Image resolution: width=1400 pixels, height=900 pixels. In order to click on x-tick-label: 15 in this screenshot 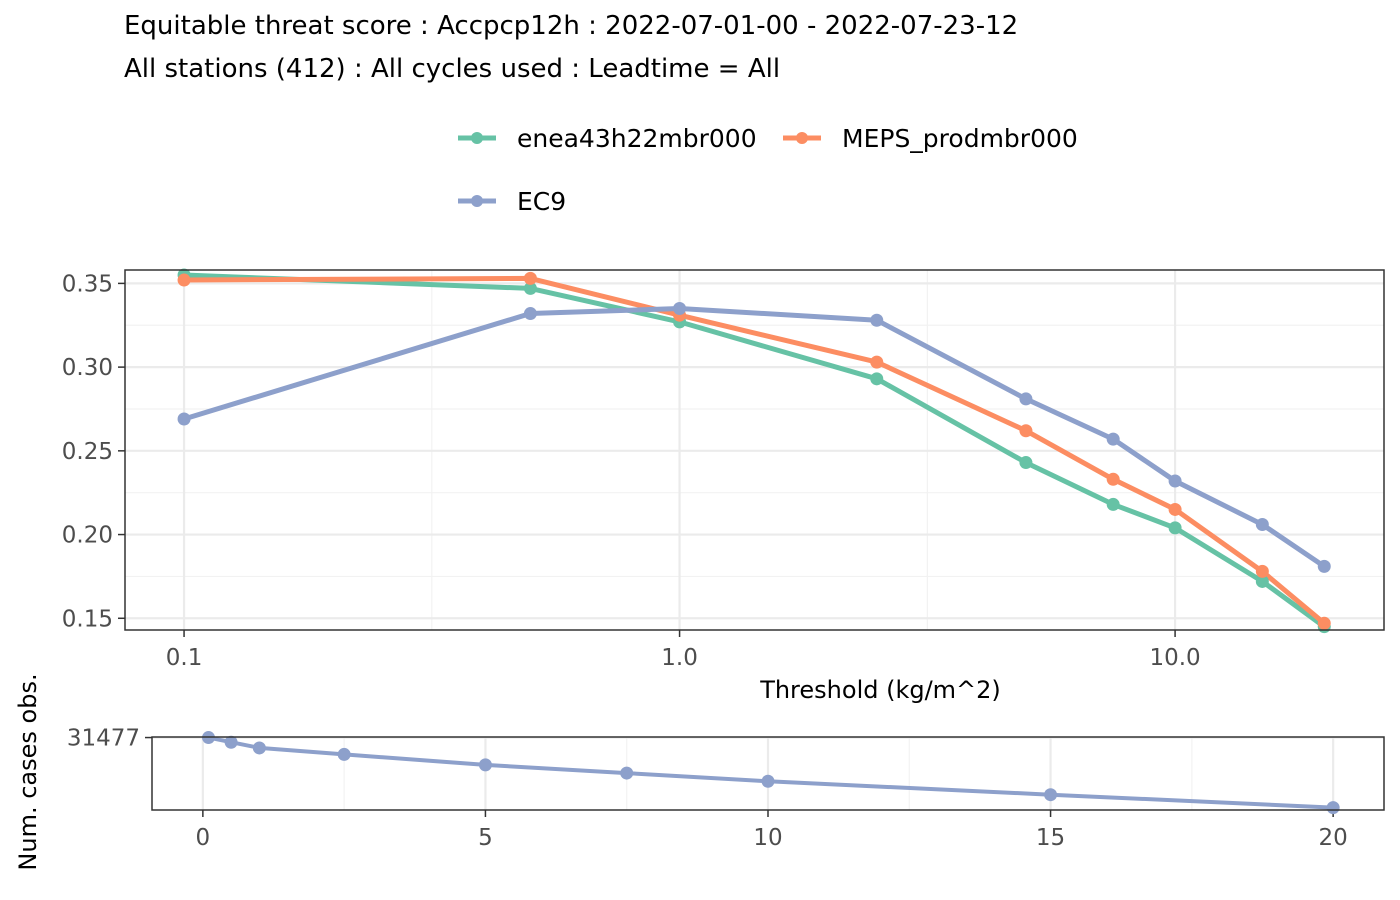, I will do `click(1050, 838)`.